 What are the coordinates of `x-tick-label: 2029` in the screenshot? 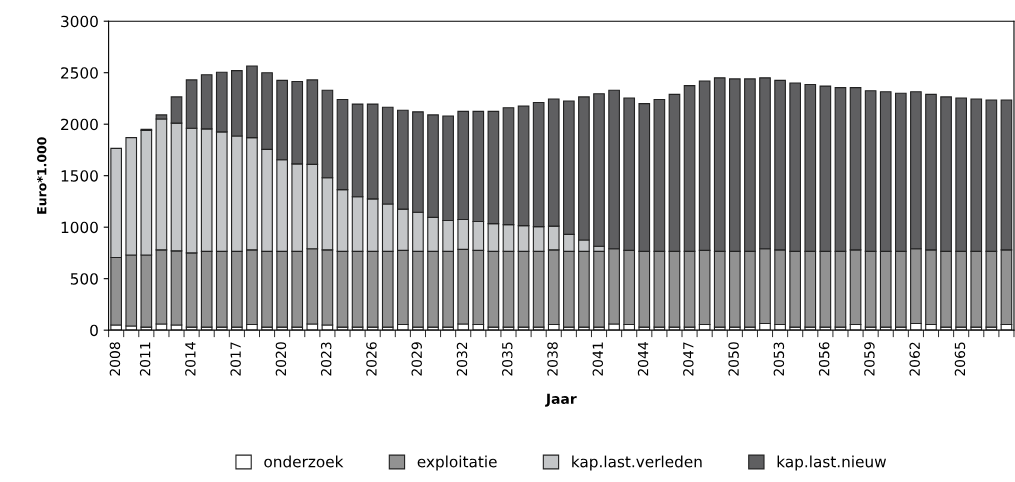 It's located at (416, 359).